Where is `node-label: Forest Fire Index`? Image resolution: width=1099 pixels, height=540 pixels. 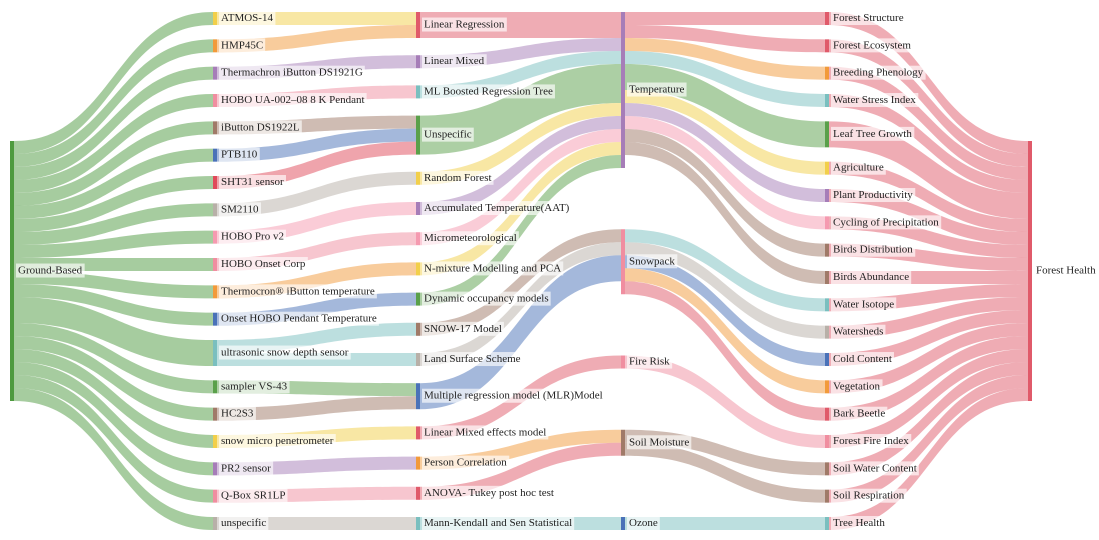 node-label: Forest Fire Index is located at coordinates (871, 441).